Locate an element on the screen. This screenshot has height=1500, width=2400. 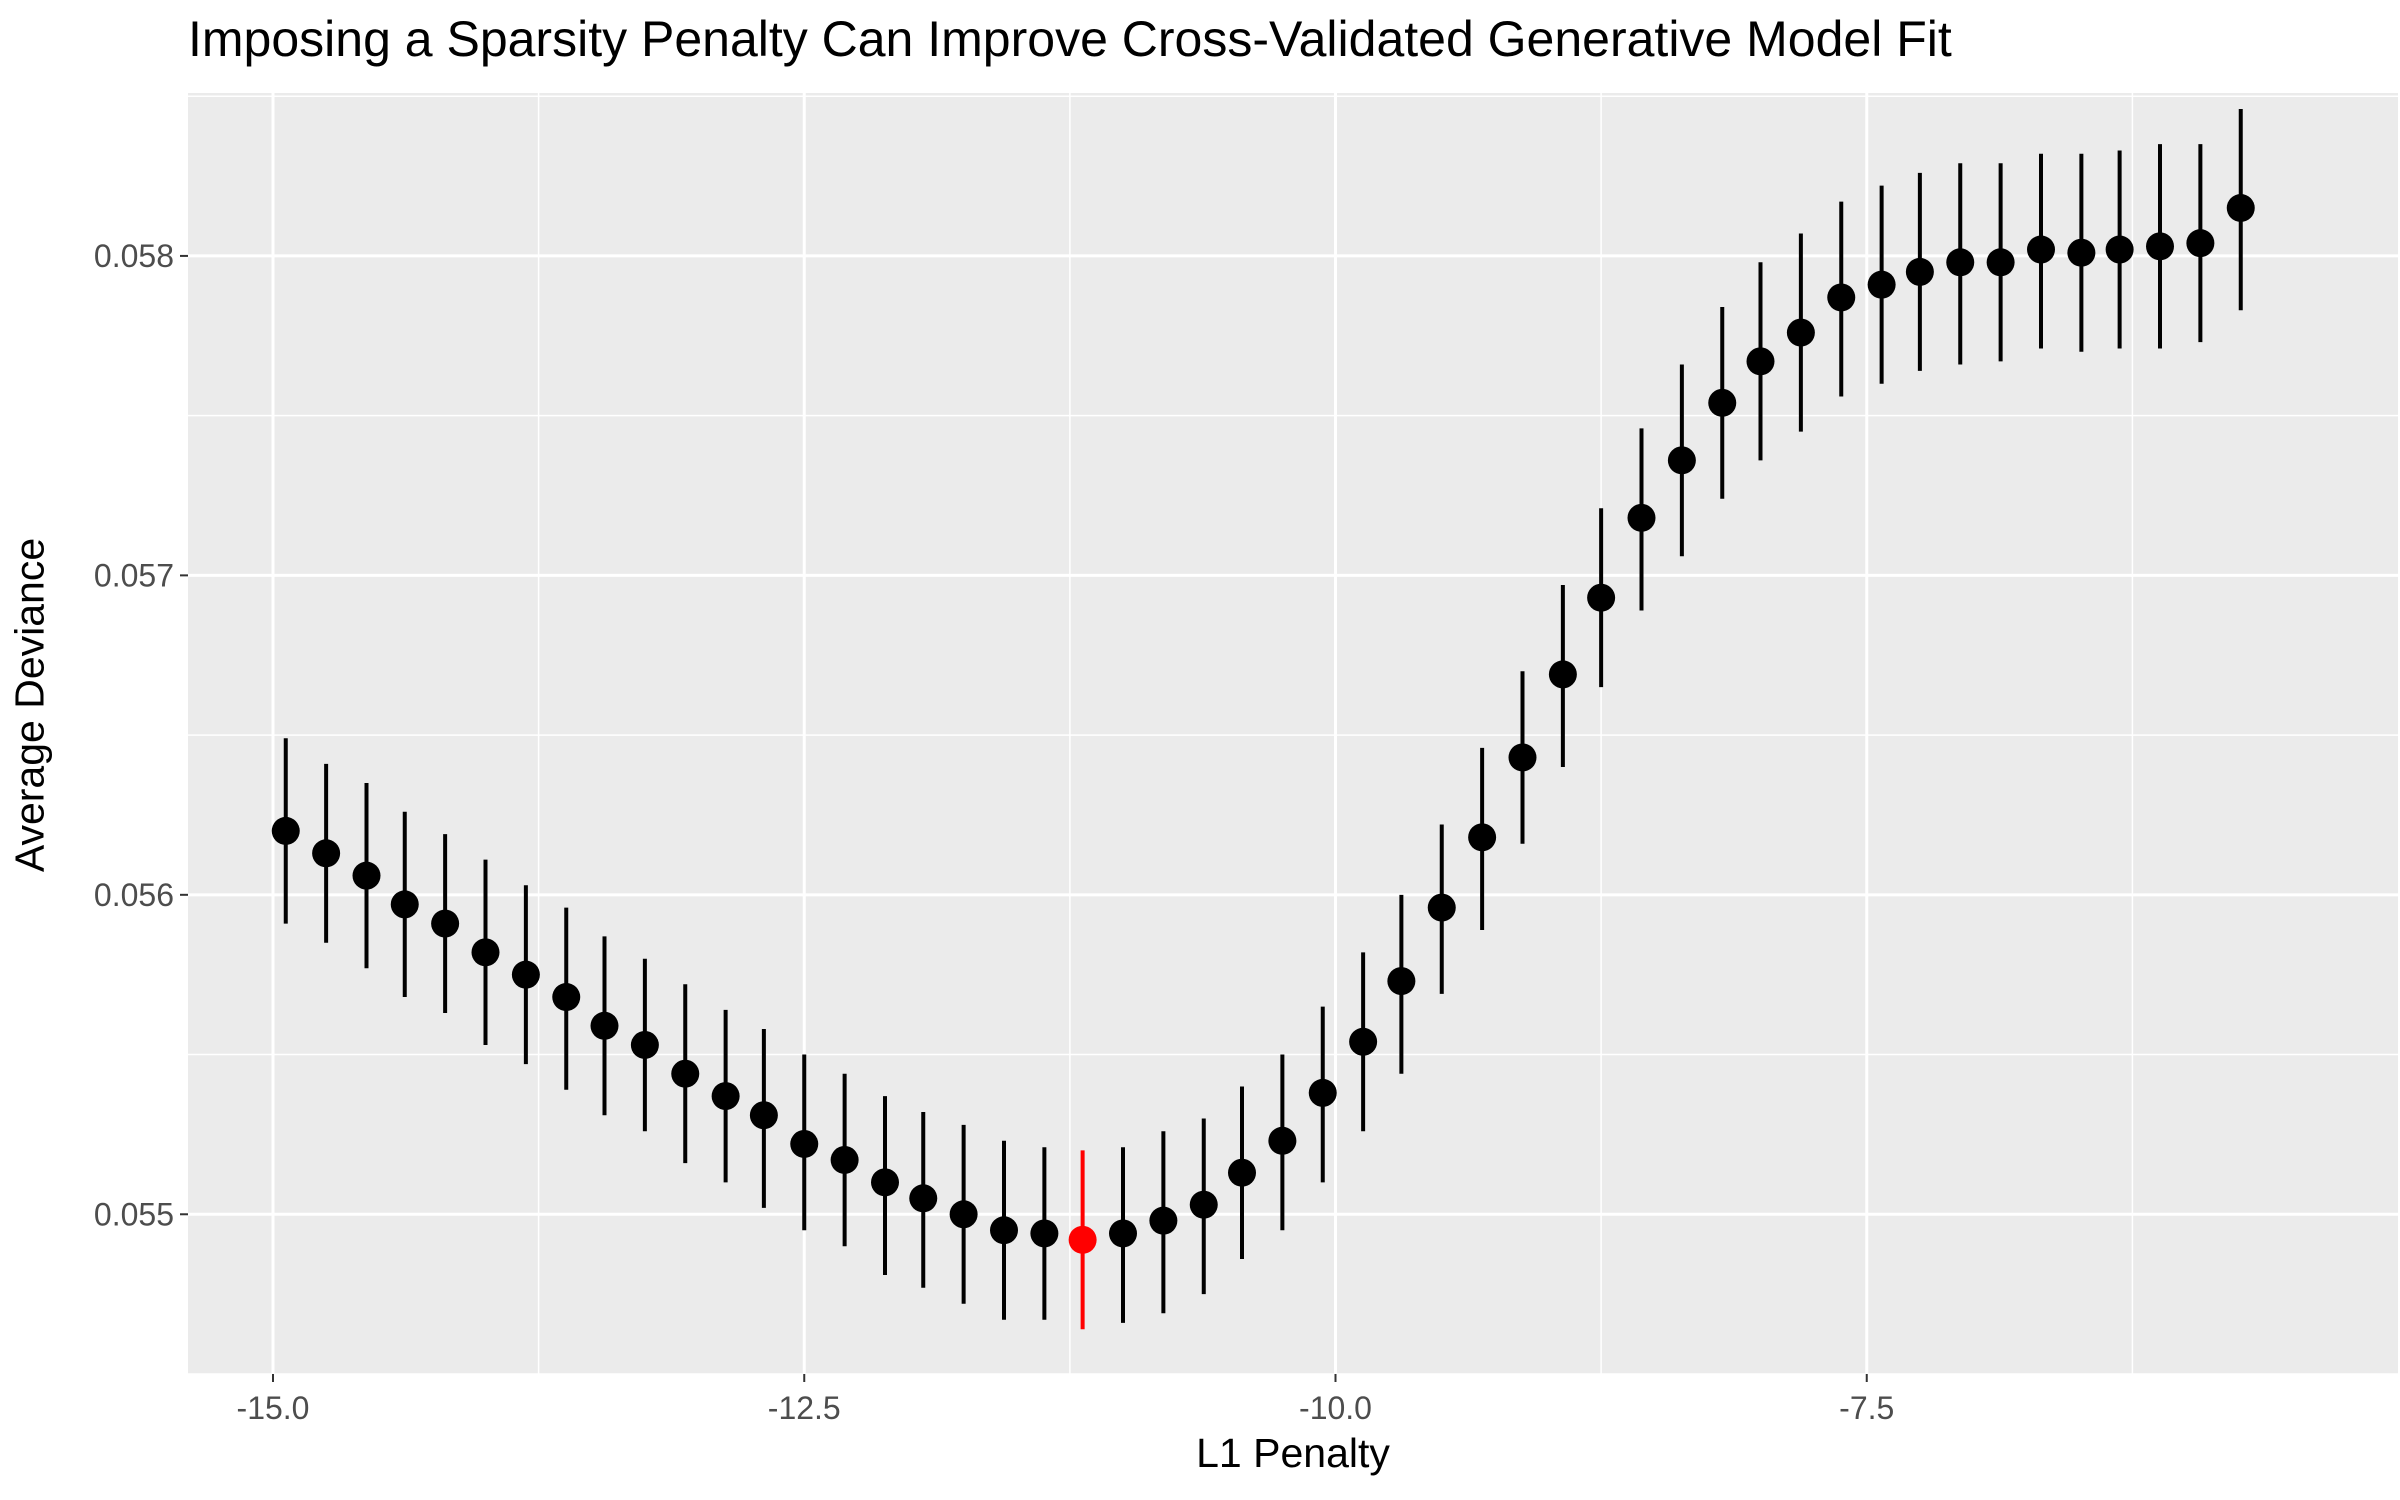
x-tick-label: -12.5 is located at coordinates (804, 1408).